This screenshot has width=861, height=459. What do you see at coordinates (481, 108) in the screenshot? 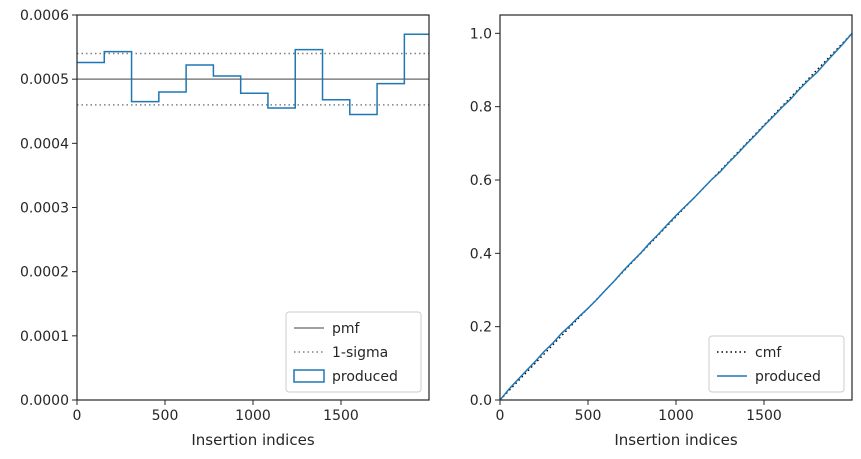
I see `y-tick-label: 0.8` at bounding box center [481, 108].